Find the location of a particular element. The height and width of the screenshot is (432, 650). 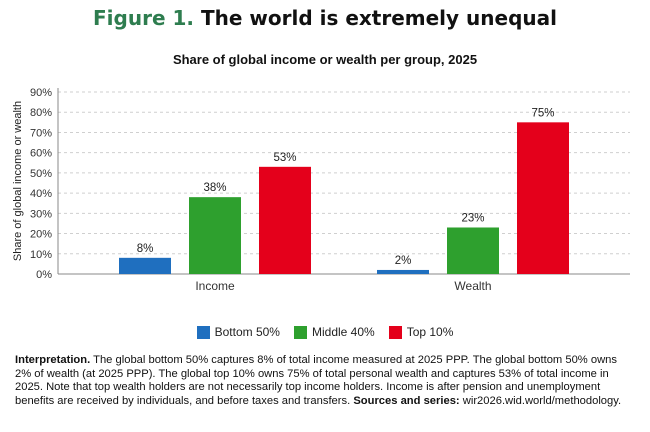

legend-swatch-top10 is located at coordinates (395, 332).